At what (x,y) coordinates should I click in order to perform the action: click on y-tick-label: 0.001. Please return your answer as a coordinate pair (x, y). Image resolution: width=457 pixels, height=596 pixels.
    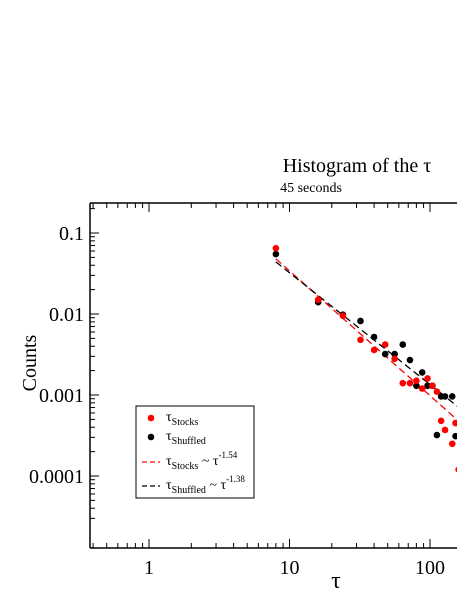
    Looking at the image, I should click on (61, 396).